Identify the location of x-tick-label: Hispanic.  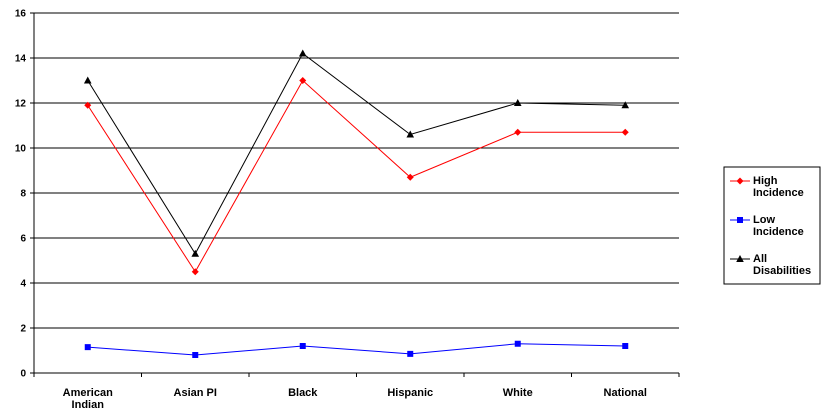
(410, 393).